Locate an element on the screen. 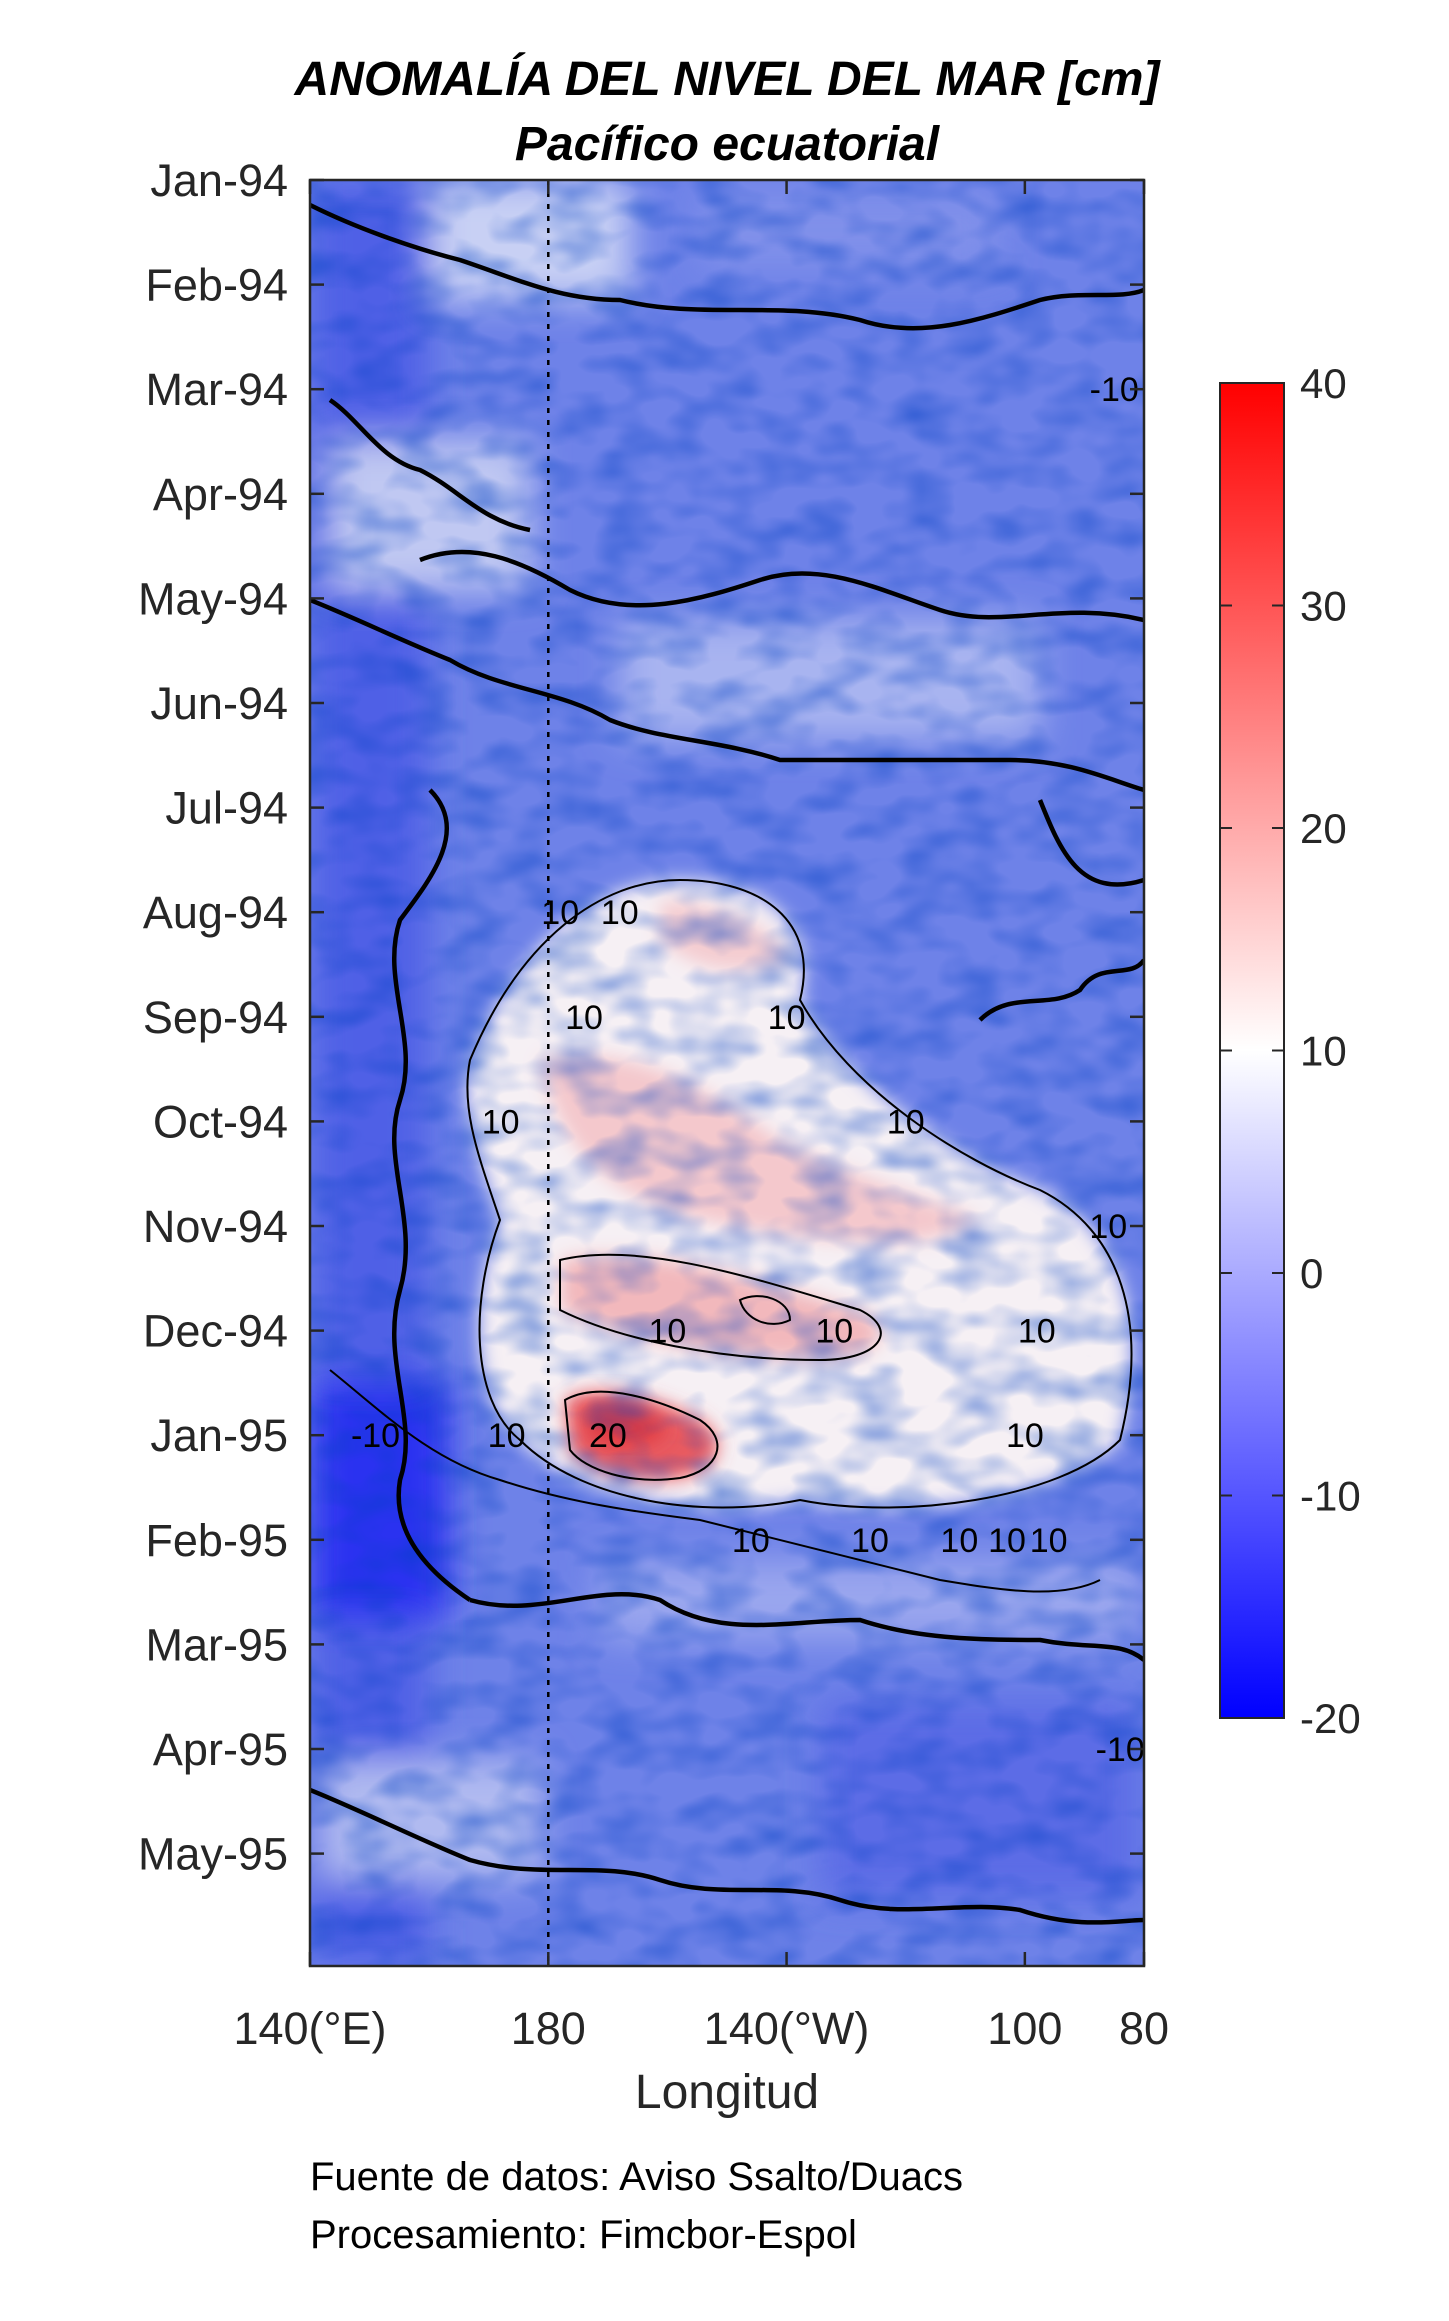 The width and height of the screenshot is (1449, 2321). y-tick-label: Apr-95 is located at coordinates (220, 1749).